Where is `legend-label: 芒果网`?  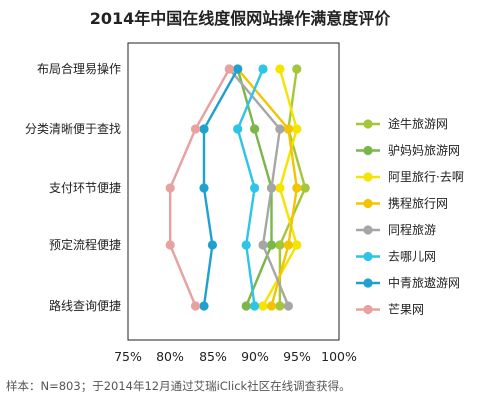
legend-label: 芒果网 is located at coordinates (406, 309).